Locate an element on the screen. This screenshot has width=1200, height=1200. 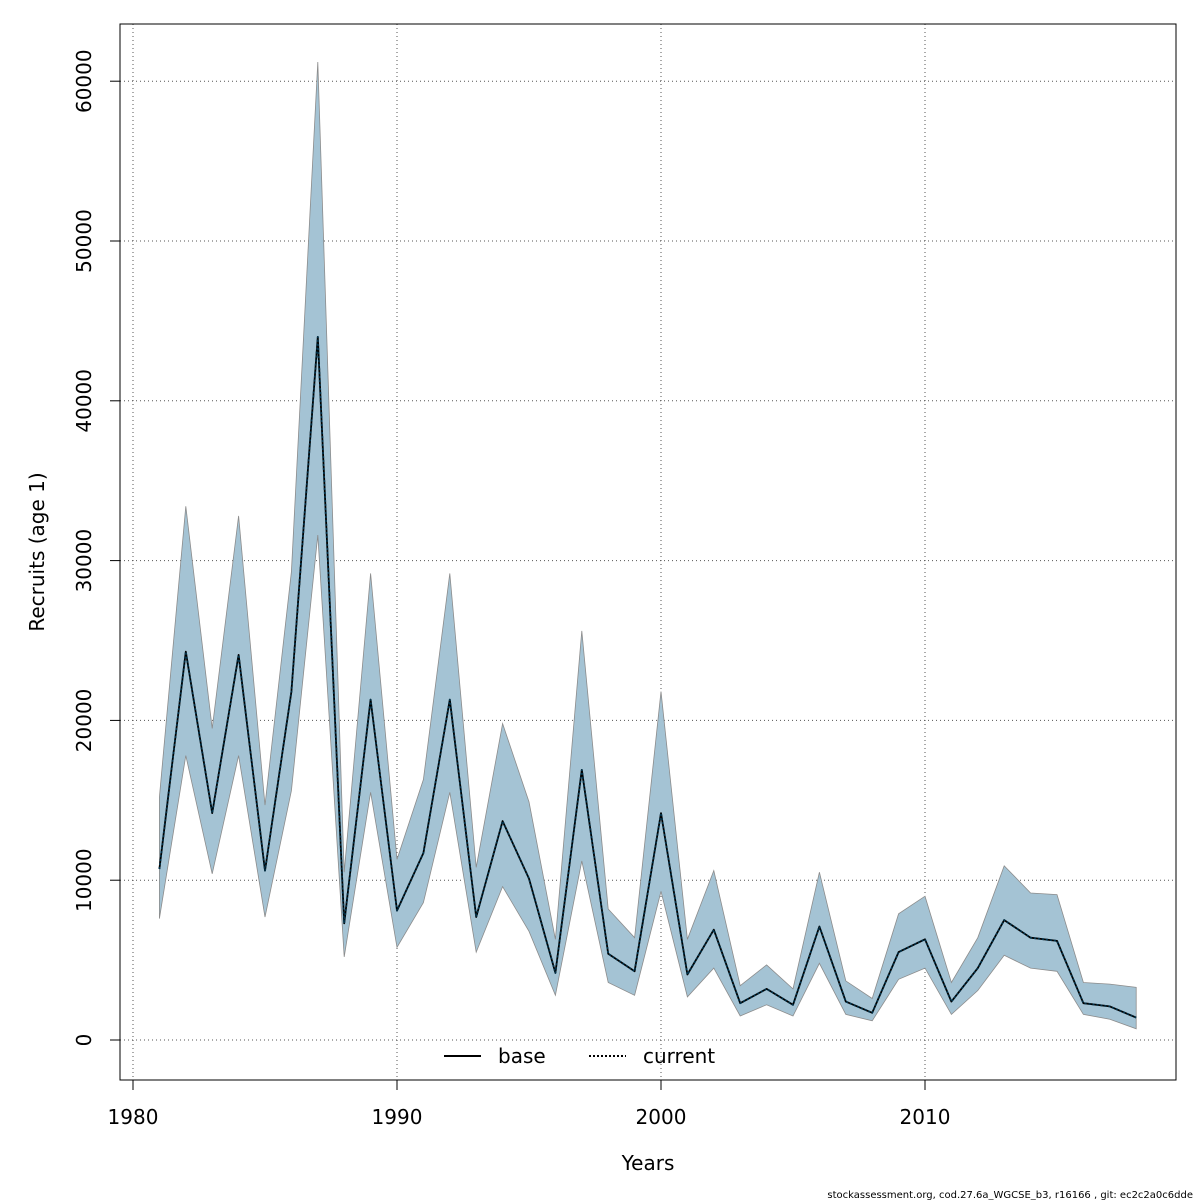
x-tick-label: 2000 is located at coordinates (661, 1117).